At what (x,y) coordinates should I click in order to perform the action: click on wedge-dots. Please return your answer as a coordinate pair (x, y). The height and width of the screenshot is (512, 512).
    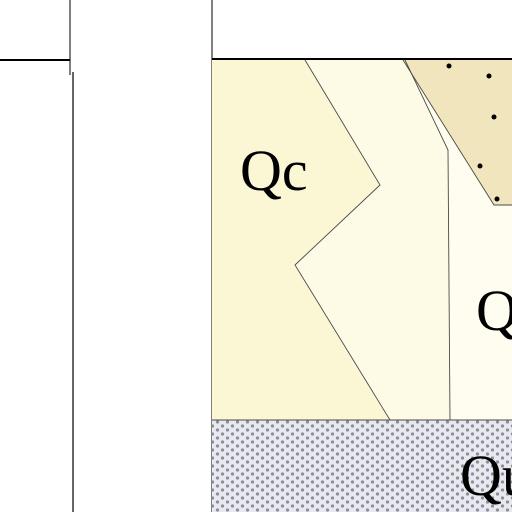
    Looking at the image, I should click on (473, 132).